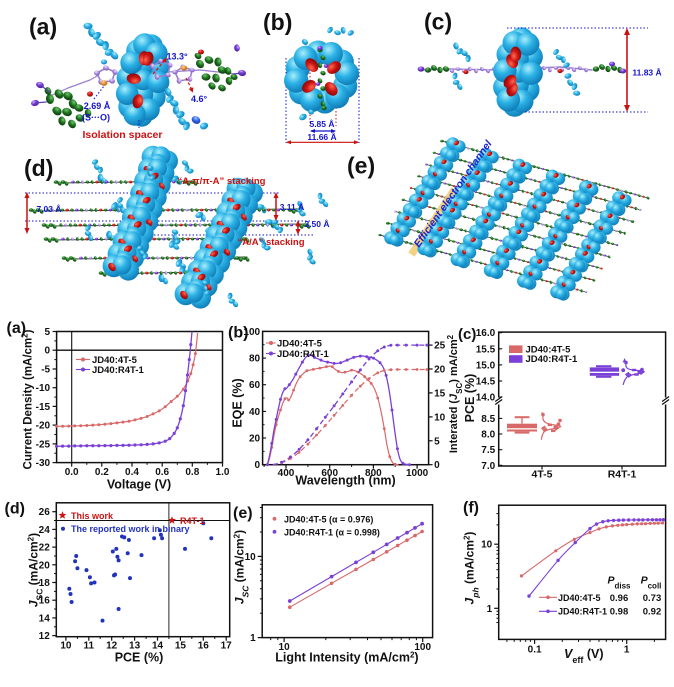 The width and height of the screenshot is (674, 687). I want to click on svg-text: 60, so click(255, 385).